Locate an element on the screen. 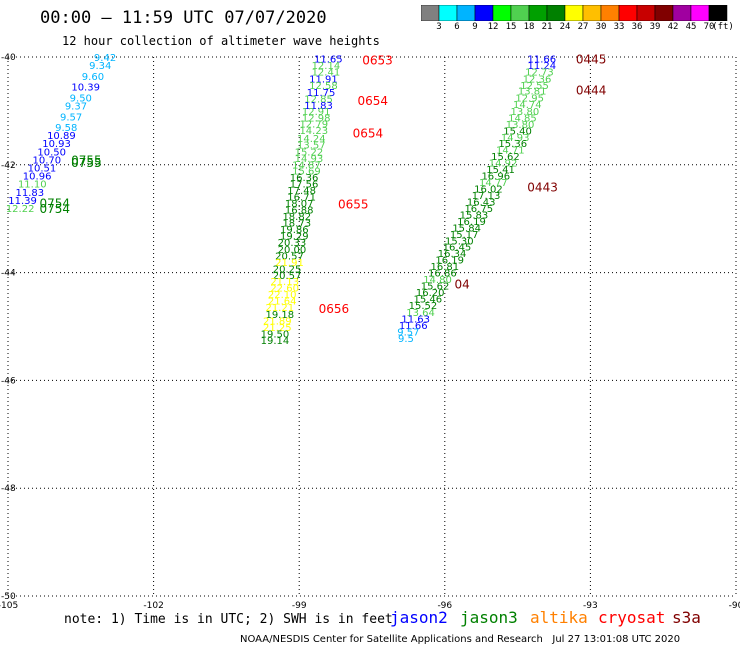  wave-height-value: 18.82 is located at coordinates (296, 217).